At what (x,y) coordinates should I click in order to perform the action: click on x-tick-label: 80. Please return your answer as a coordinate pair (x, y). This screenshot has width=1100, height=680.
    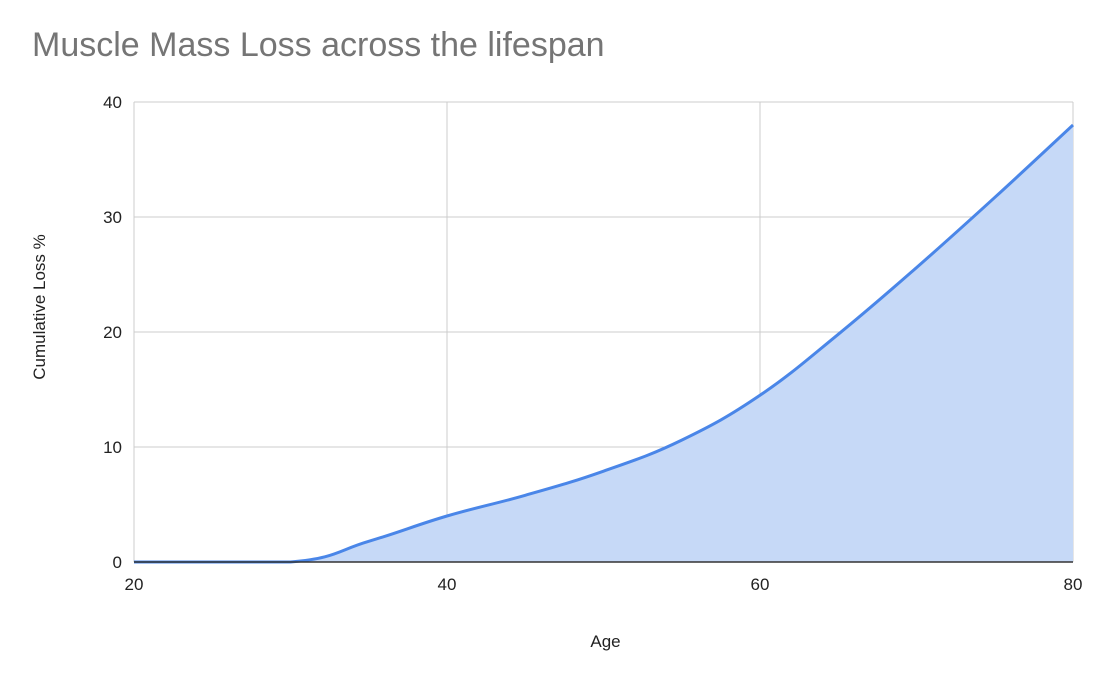
    Looking at the image, I should click on (1073, 584).